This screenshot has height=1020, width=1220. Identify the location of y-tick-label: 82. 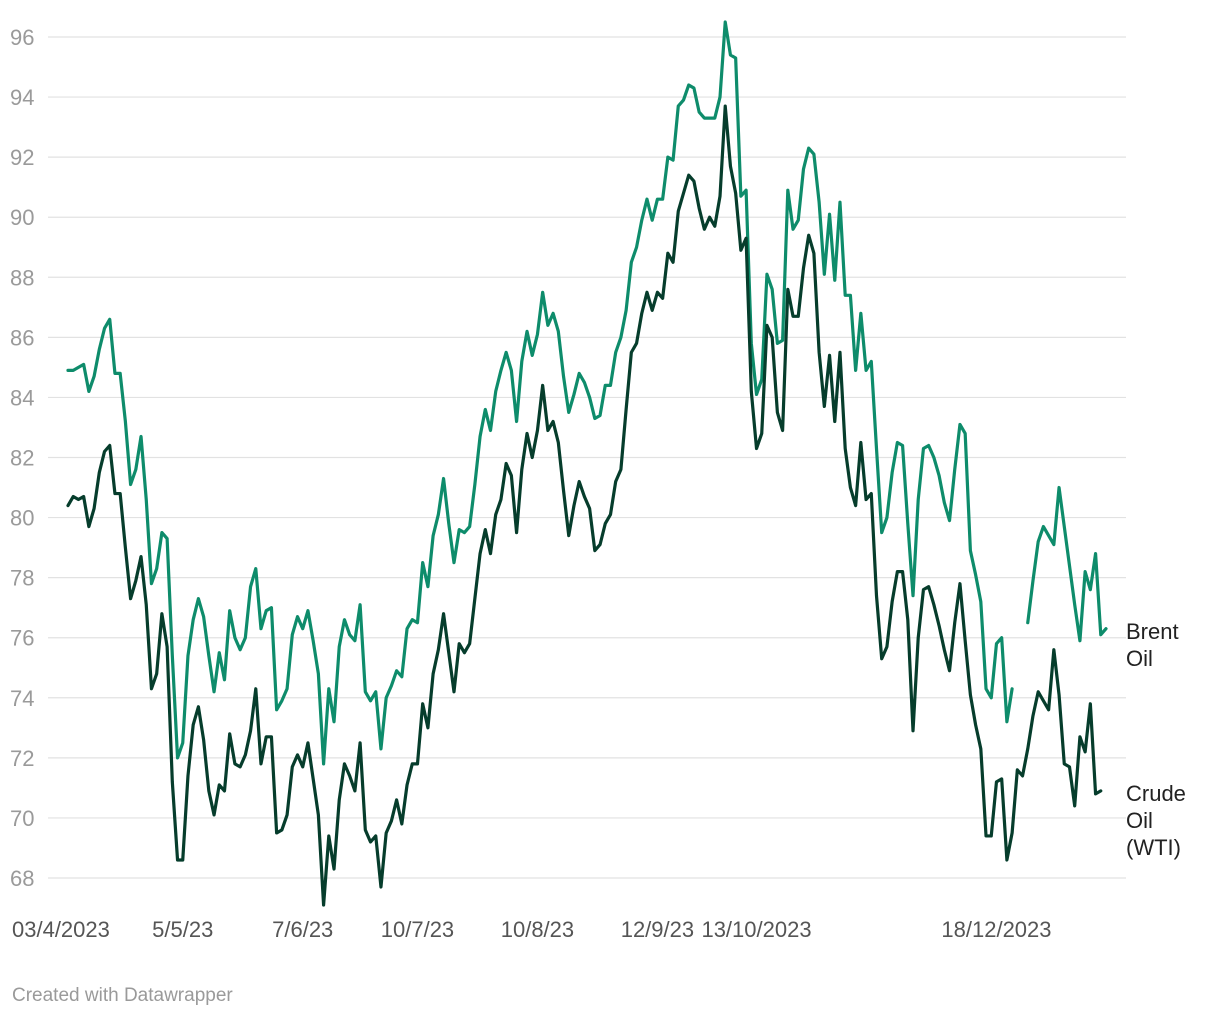
(22, 458).